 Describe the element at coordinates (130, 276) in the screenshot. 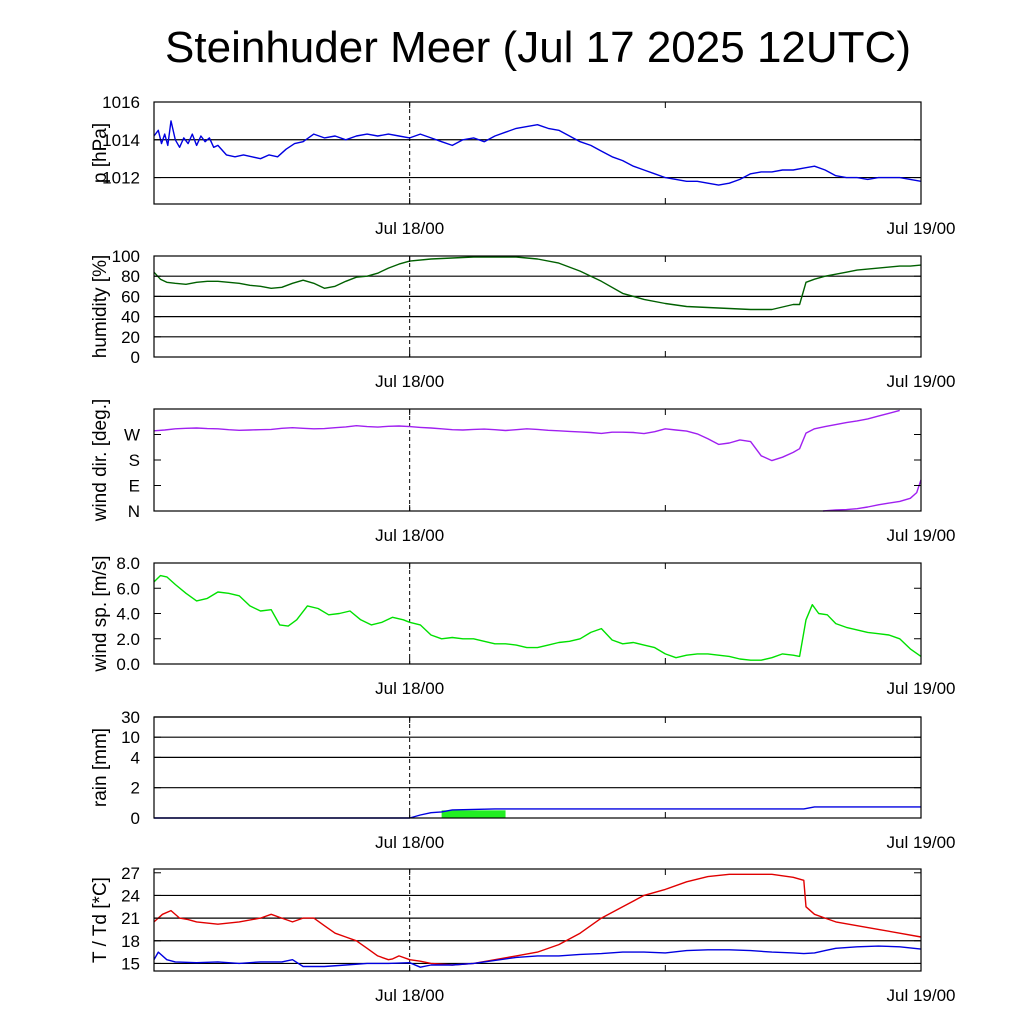

I see `ytick-label-humidity-4: 80` at that location.